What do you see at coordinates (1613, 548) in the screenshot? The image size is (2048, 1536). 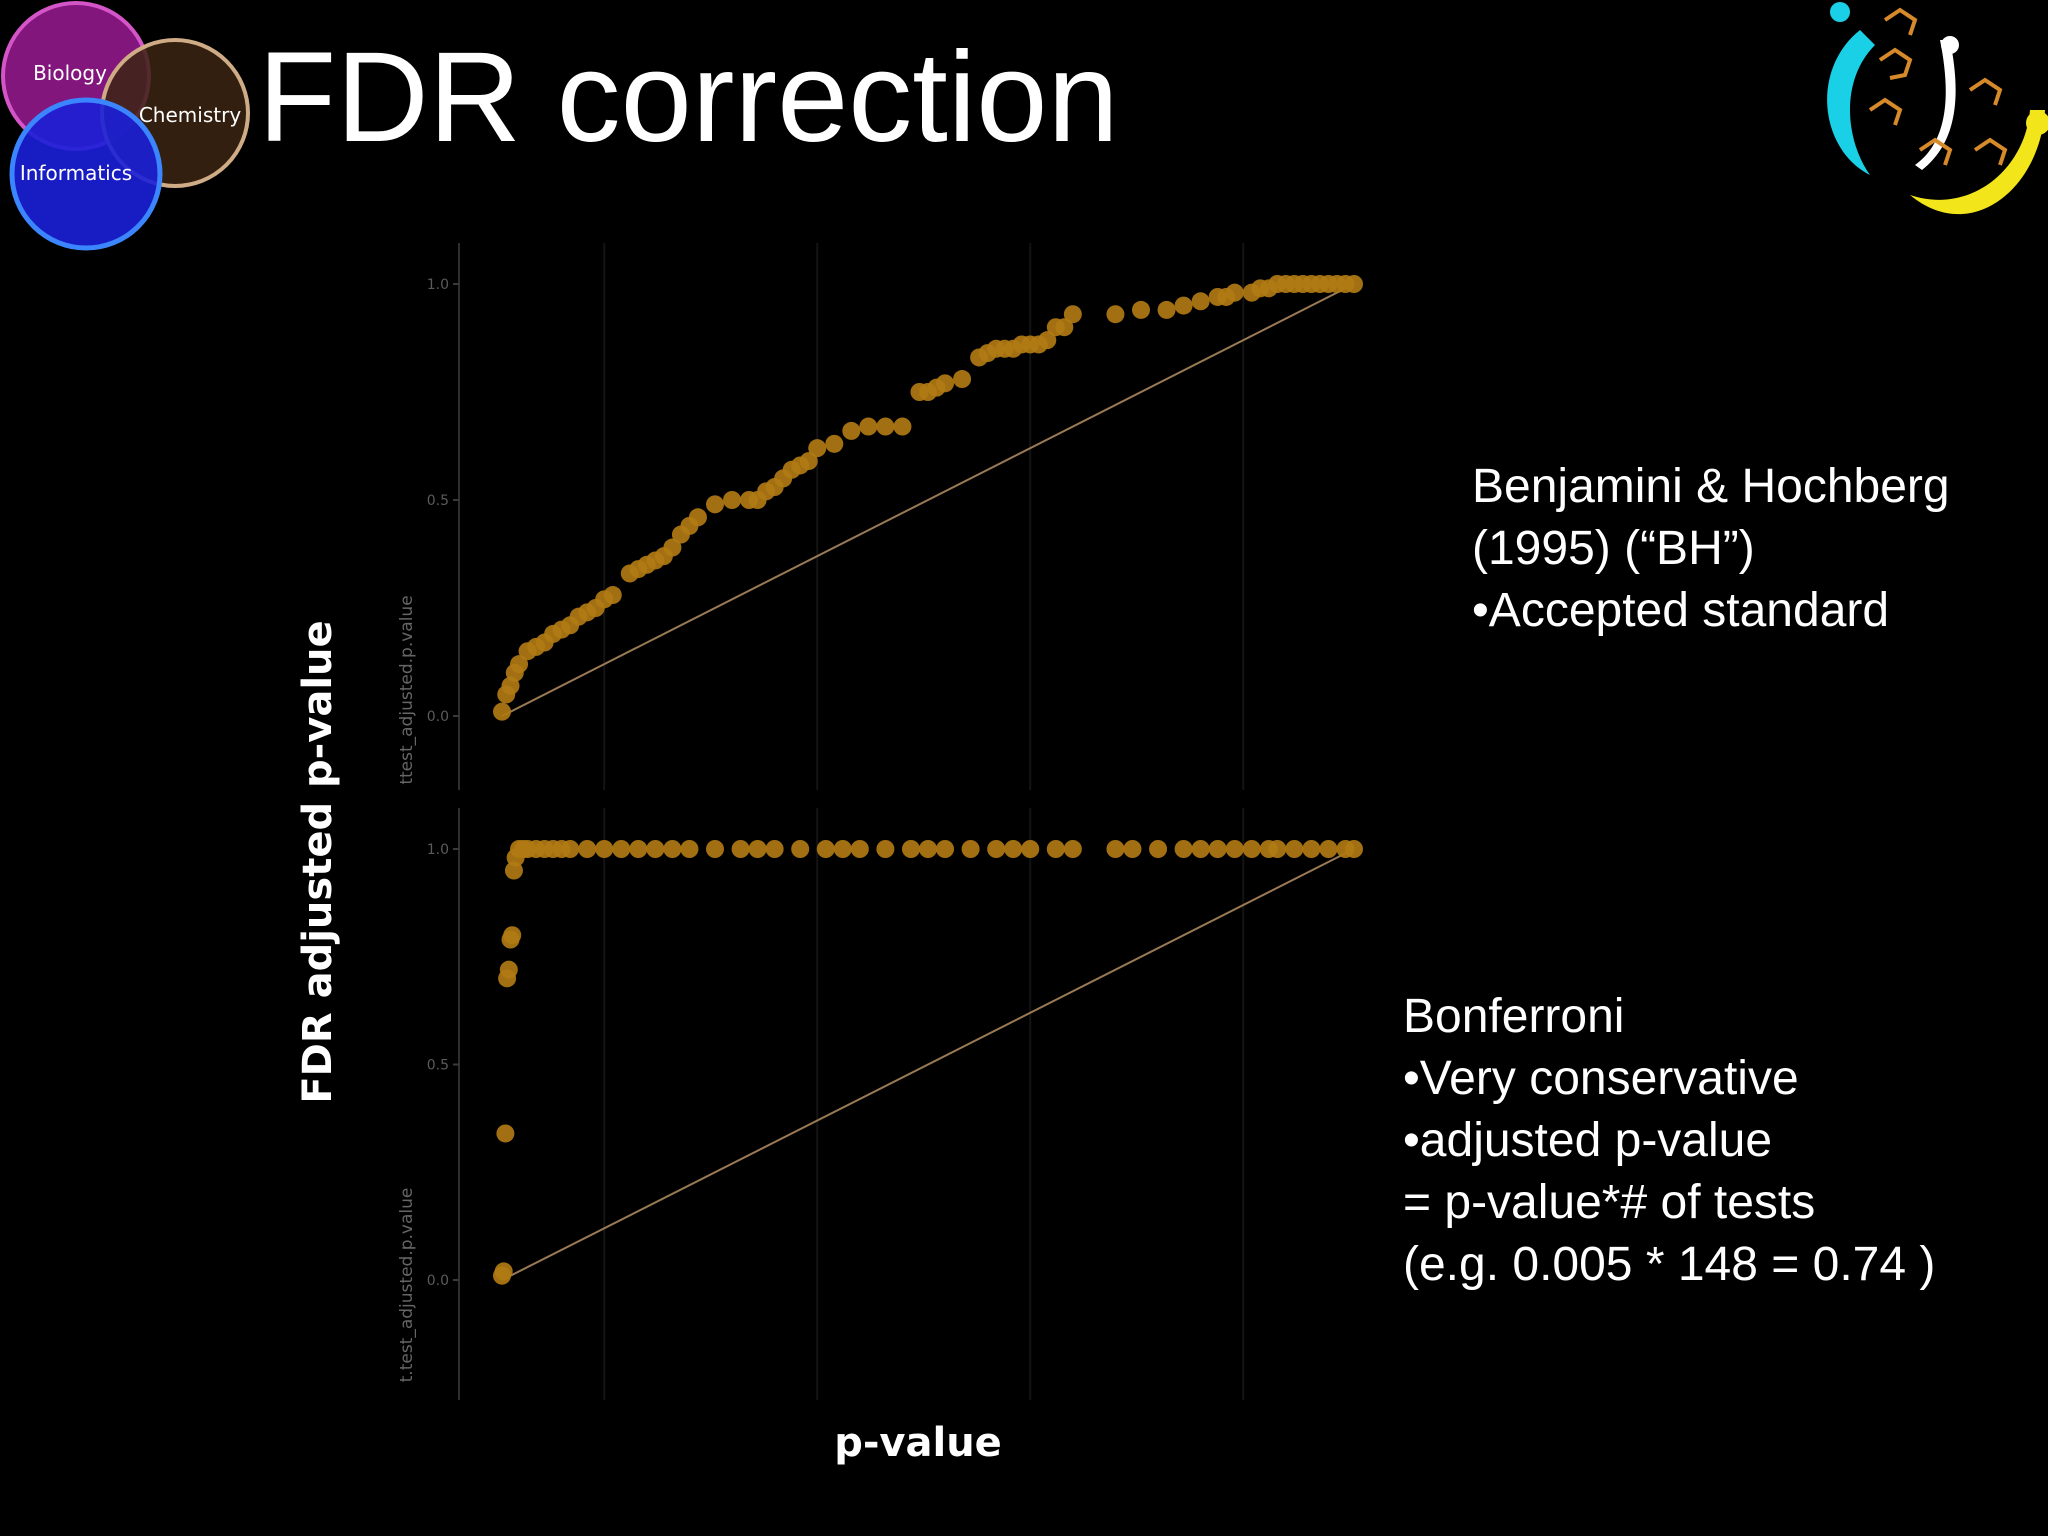 I see `bh-note-line-2: (1995) (“BH”)` at bounding box center [1613, 548].